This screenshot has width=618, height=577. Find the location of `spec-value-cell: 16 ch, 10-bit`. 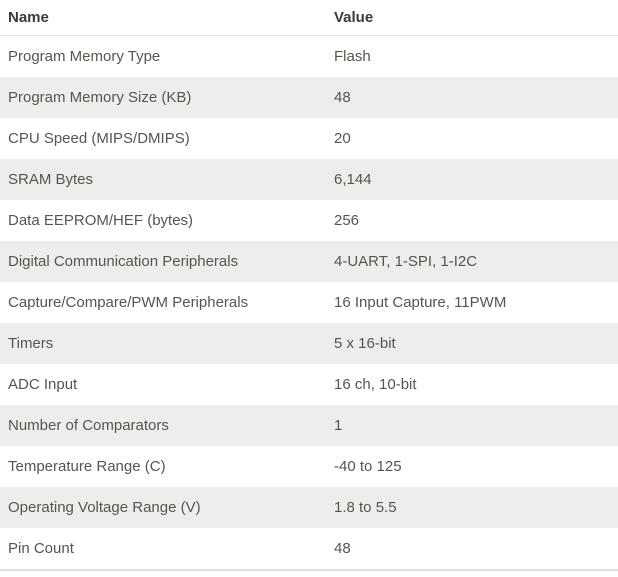

spec-value-cell: 16 ch, 10-bit is located at coordinates (375, 384).